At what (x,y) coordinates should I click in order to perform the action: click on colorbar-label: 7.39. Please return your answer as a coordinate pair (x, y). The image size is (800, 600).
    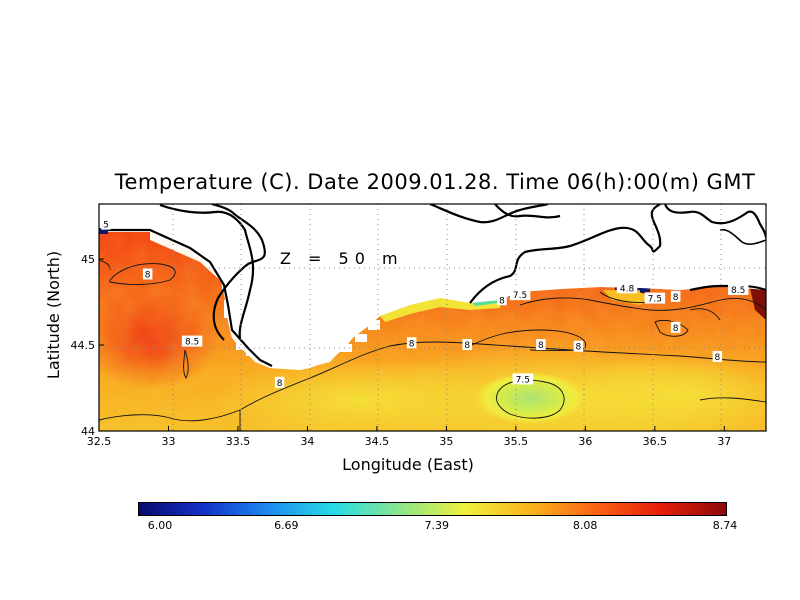
    Looking at the image, I should click on (437, 525).